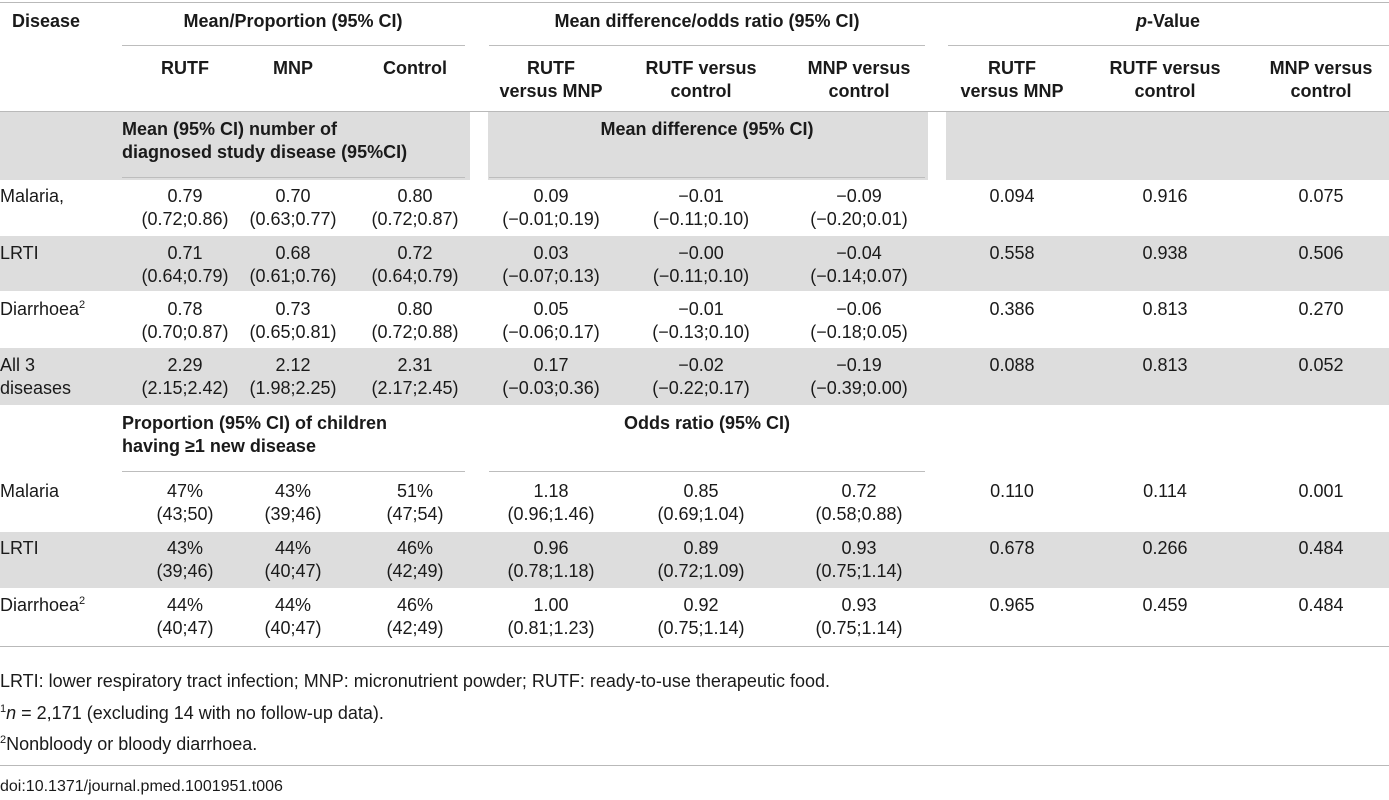  Describe the element at coordinates (141, 786) in the screenshot. I see `doi-label: doi:10.1371/journal.pmed.1001951.t006` at that location.